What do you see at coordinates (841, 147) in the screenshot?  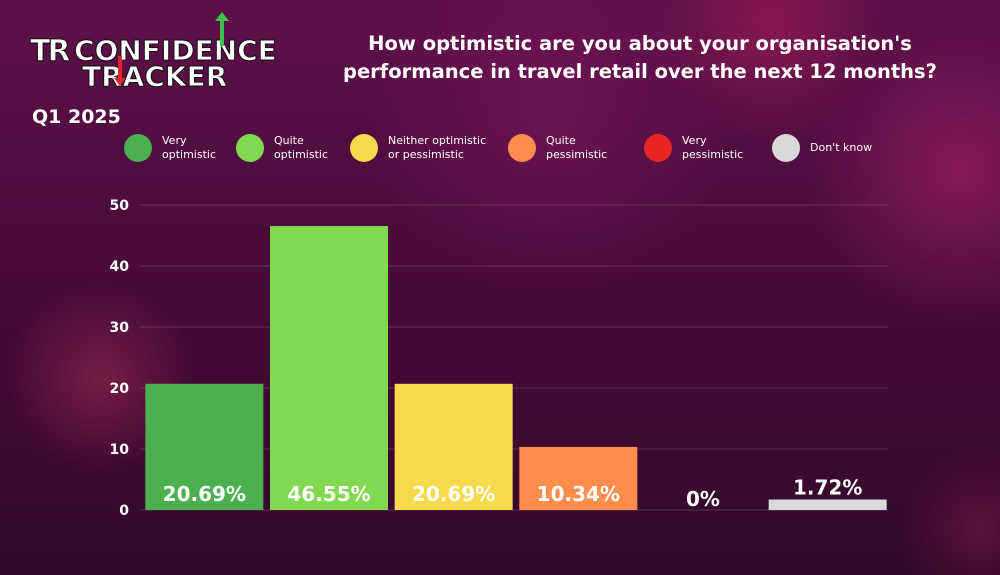 I see `legend-label: Don't know` at bounding box center [841, 147].